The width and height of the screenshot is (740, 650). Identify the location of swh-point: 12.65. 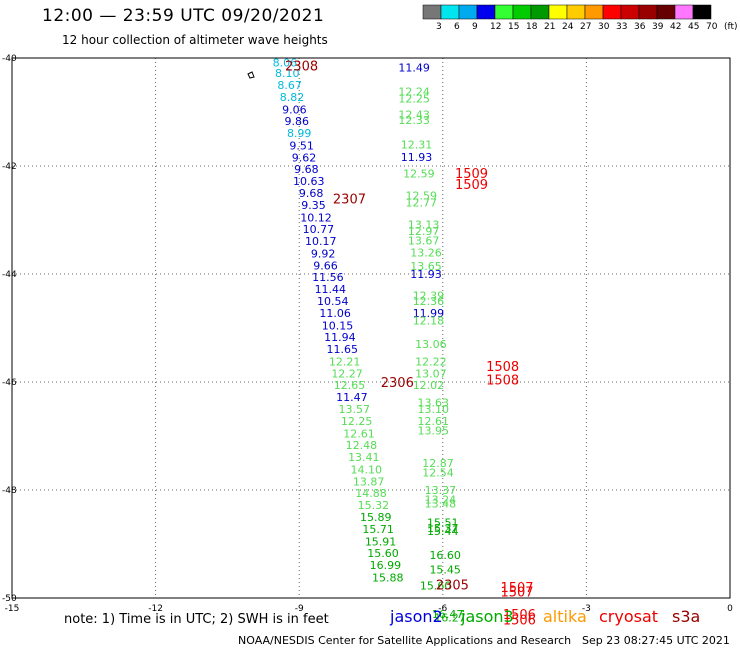
(350, 385).